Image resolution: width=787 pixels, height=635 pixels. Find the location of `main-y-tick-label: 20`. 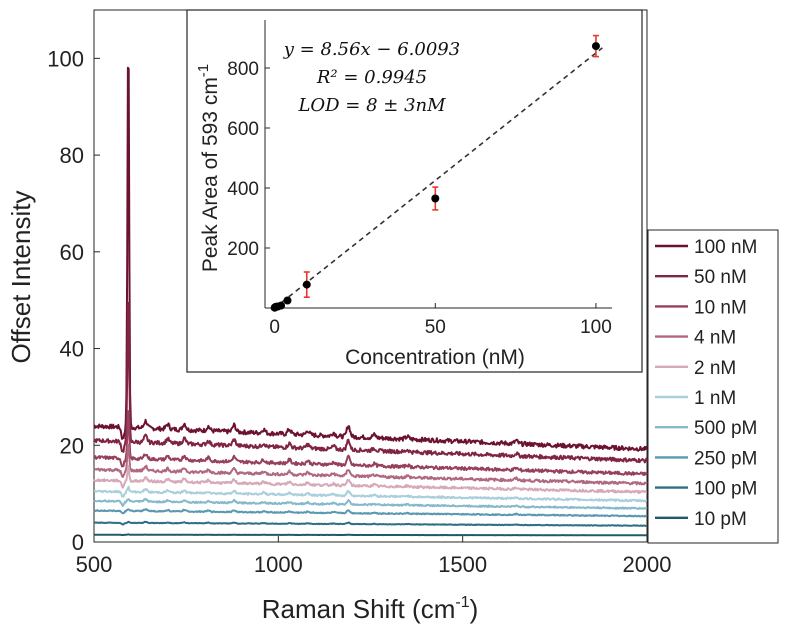

main-y-tick-label: 20 is located at coordinates (72, 445).